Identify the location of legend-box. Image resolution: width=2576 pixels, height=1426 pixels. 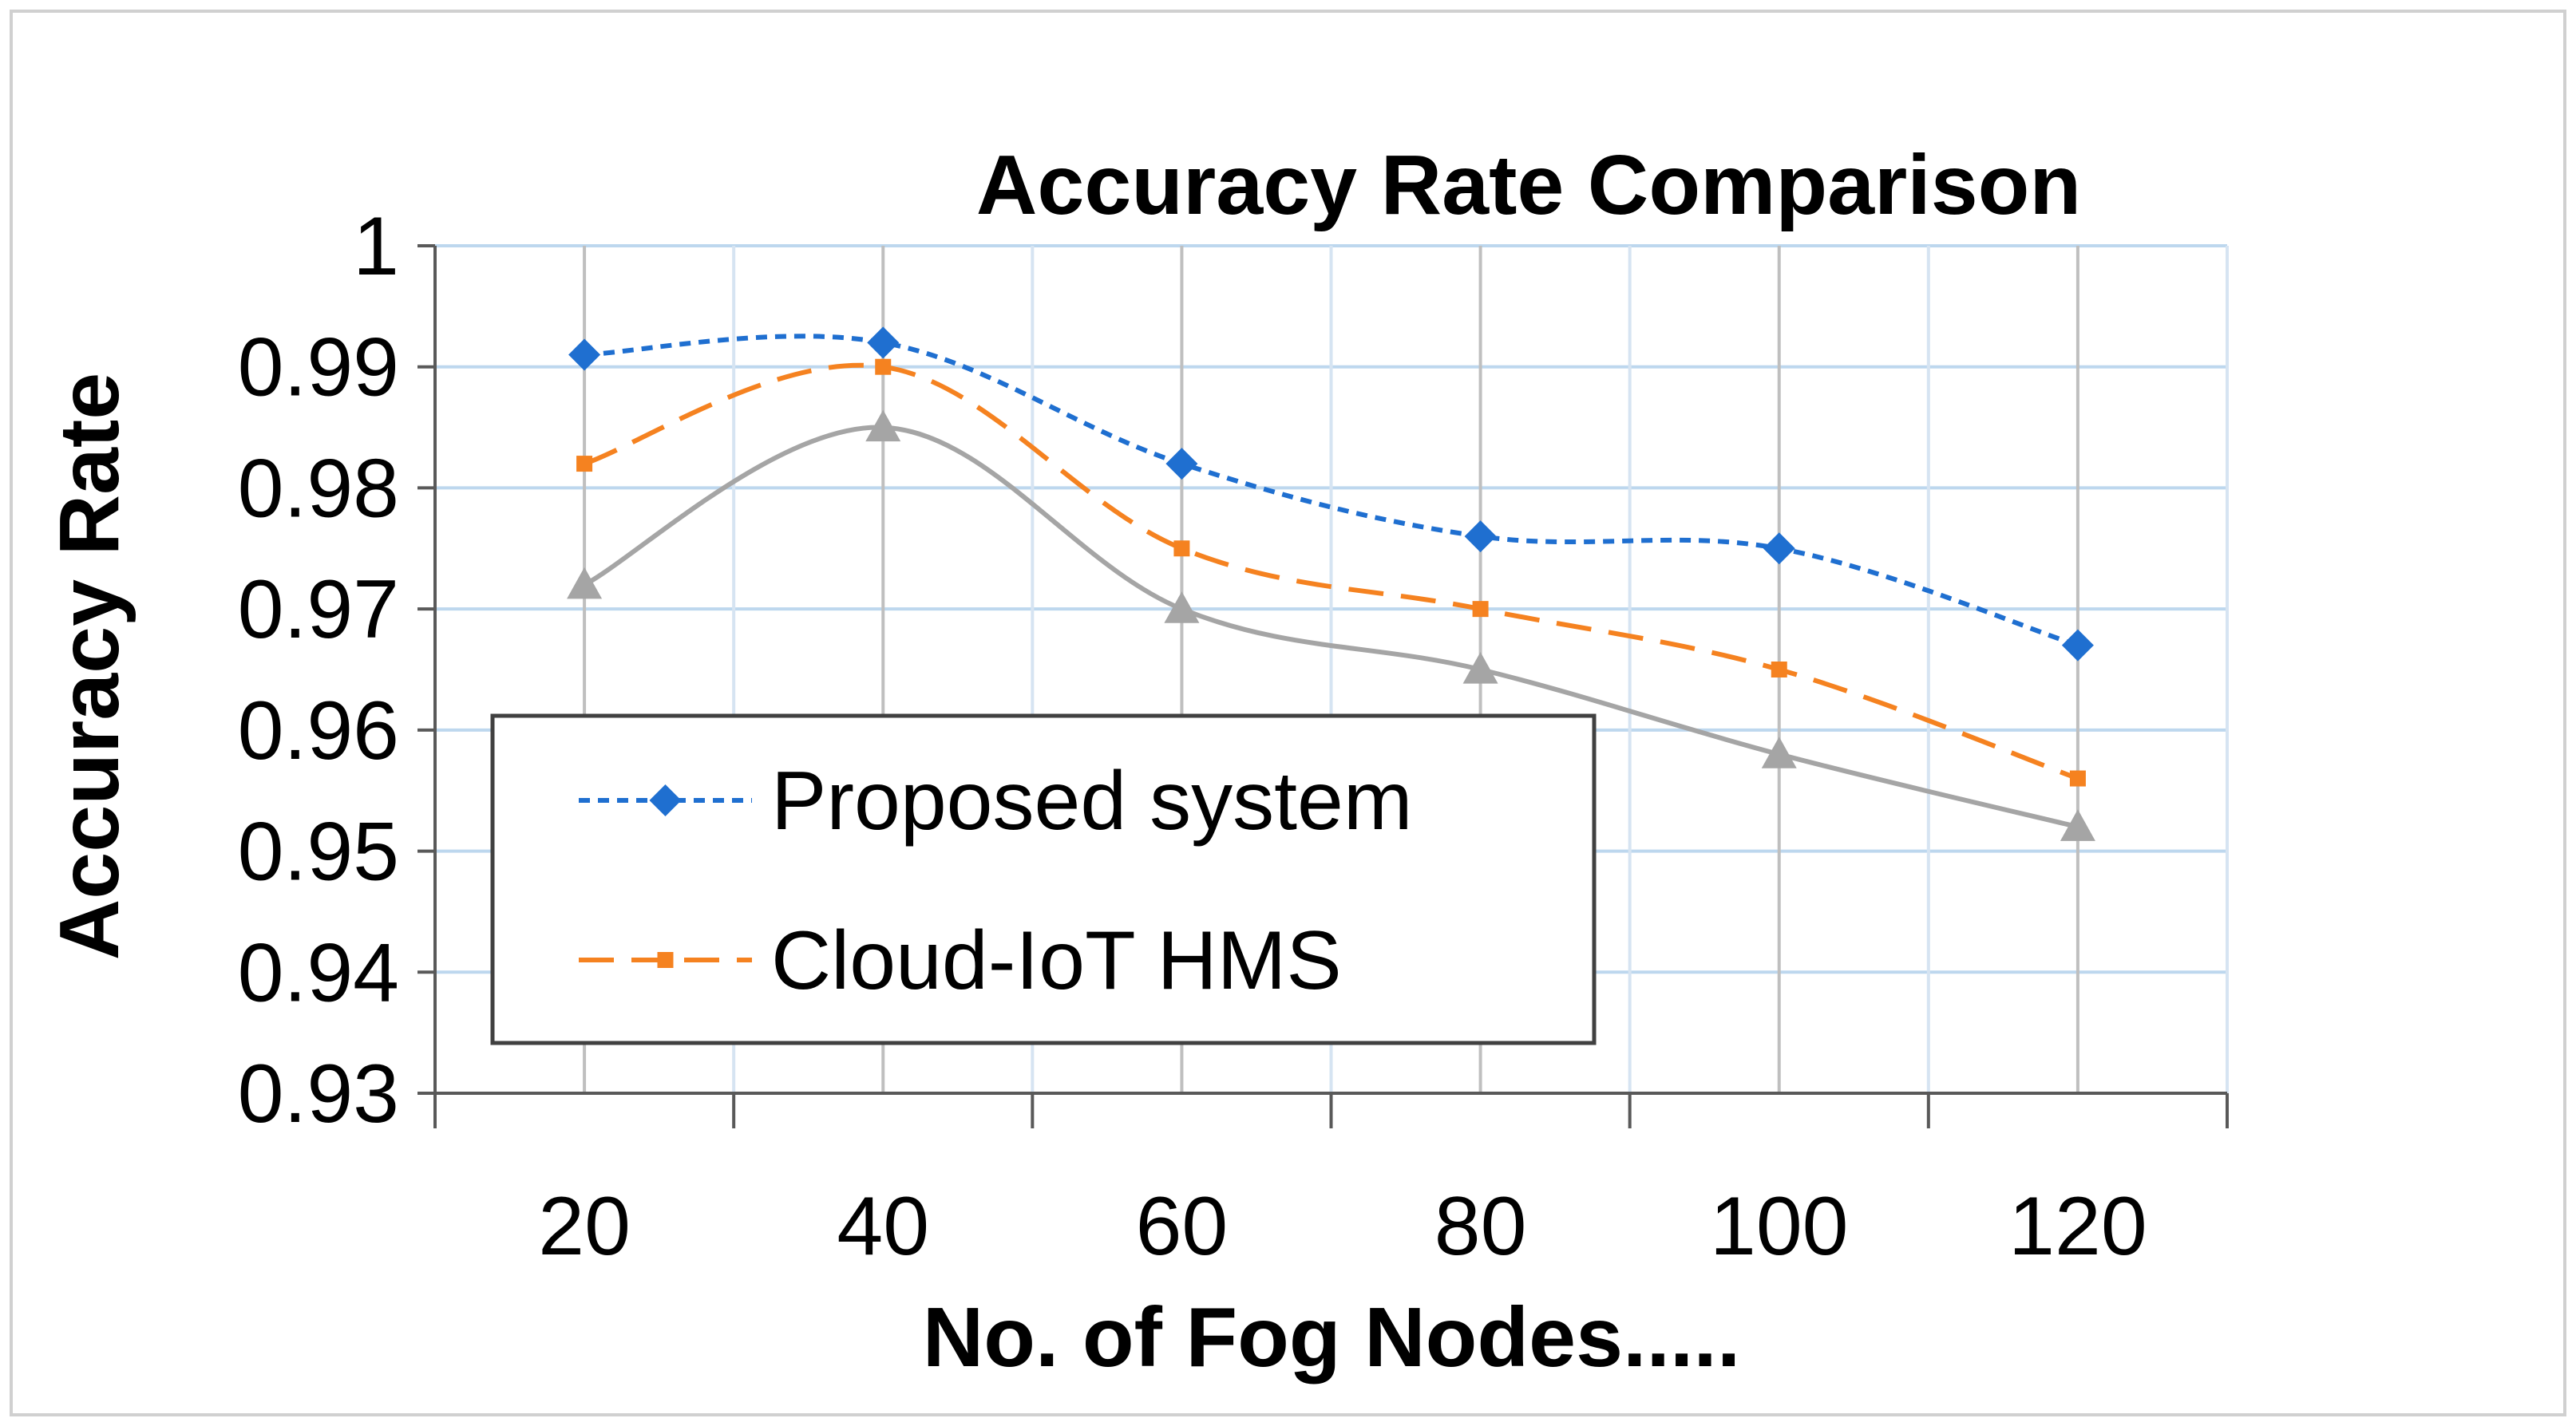
(1043, 879).